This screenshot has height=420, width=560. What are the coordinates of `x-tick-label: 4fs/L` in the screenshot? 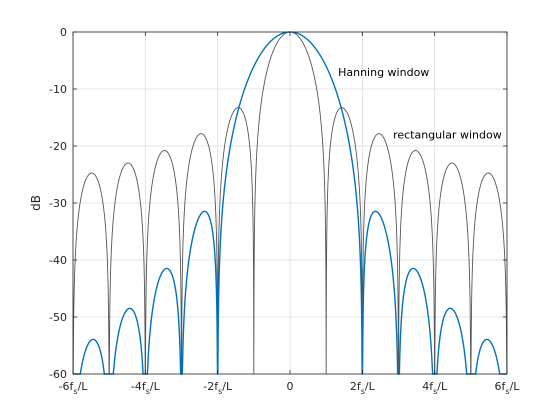 It's located at (435, 388).